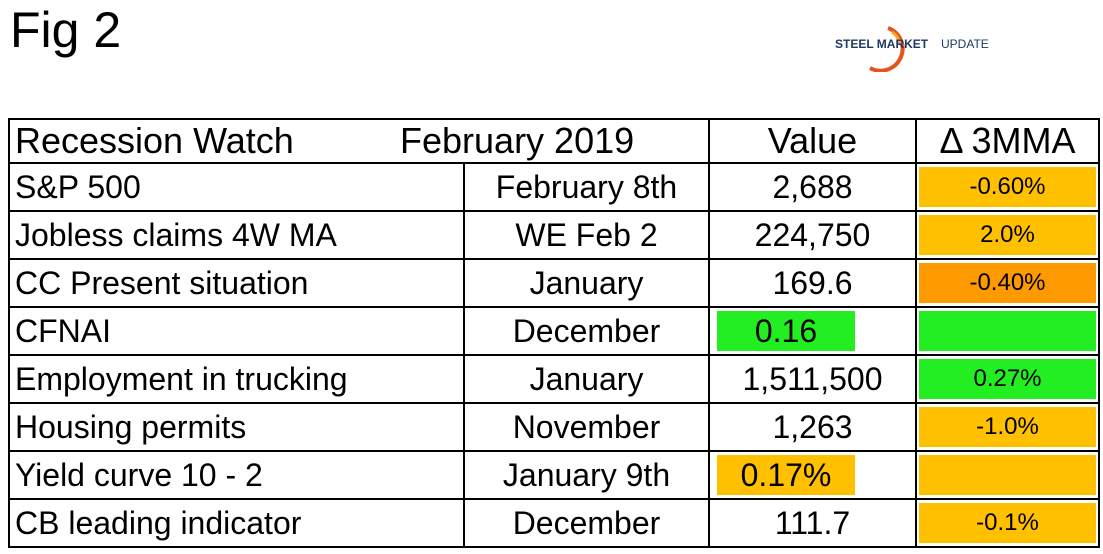 This screenshot has height=554, width=1103. I want to click on value-highlight: 0.16, so click(786, 331).